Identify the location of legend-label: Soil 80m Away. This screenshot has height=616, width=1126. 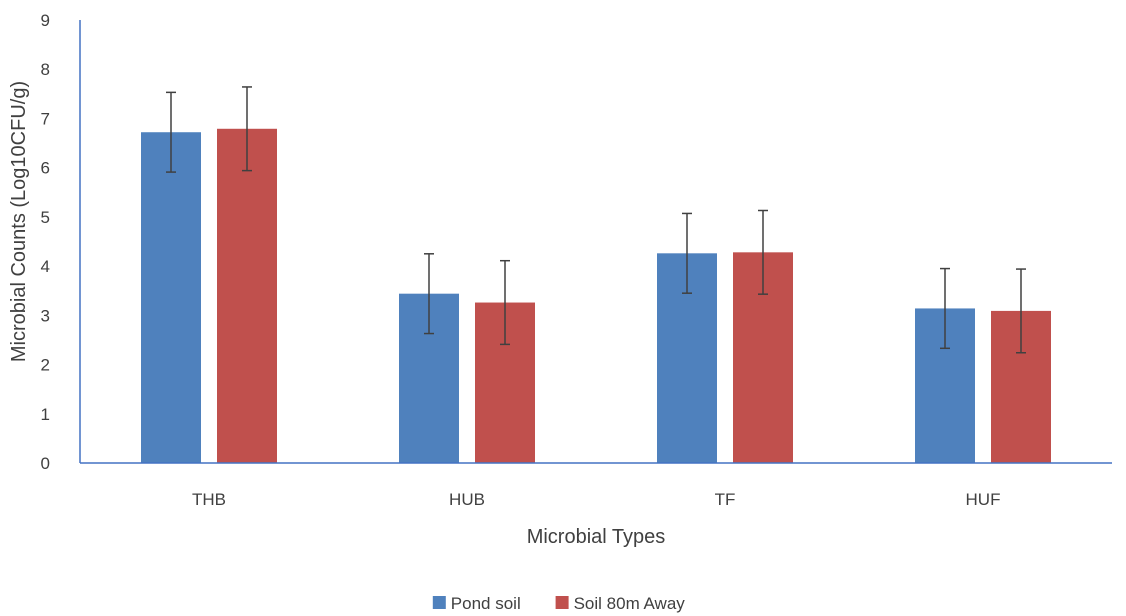
(630, 603).